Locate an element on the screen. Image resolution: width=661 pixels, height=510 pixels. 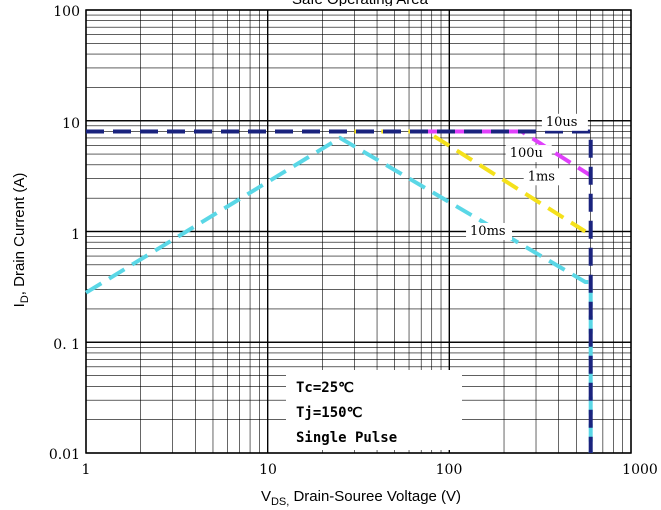
series-label-1ms: 1ms is located at coordinates (541, 176).